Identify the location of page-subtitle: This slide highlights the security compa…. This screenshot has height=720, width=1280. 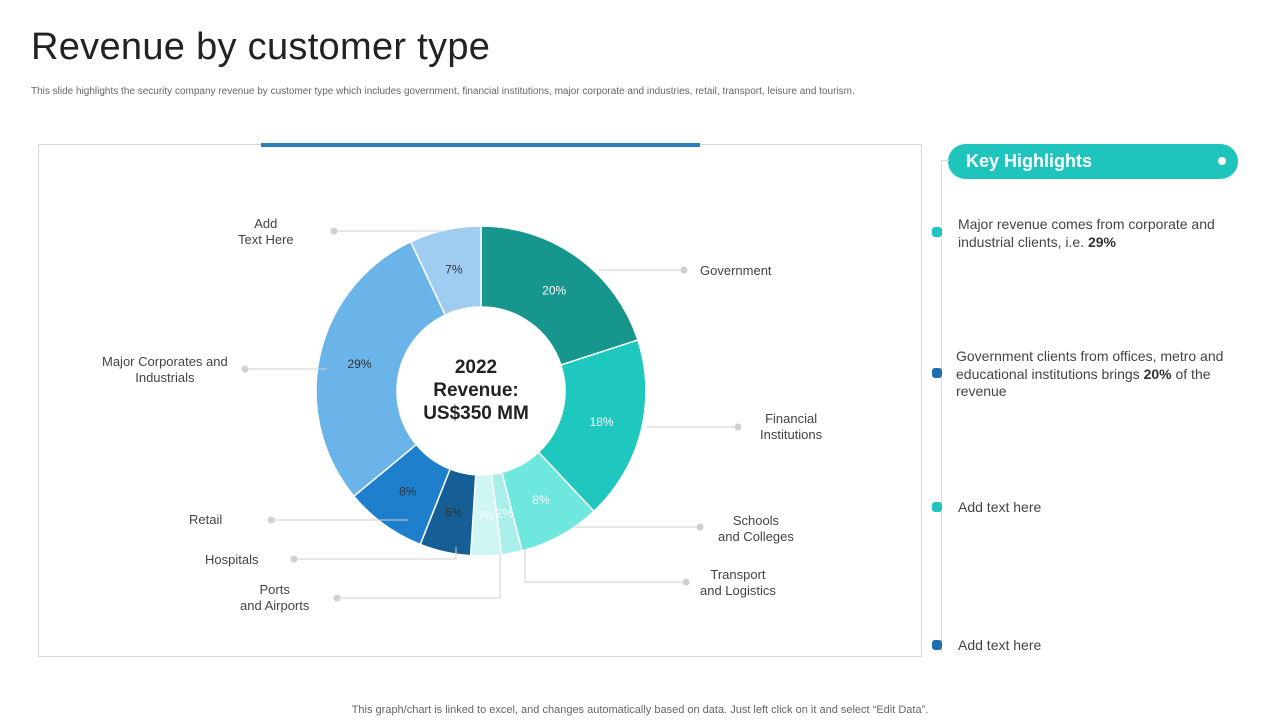
(443, 91).